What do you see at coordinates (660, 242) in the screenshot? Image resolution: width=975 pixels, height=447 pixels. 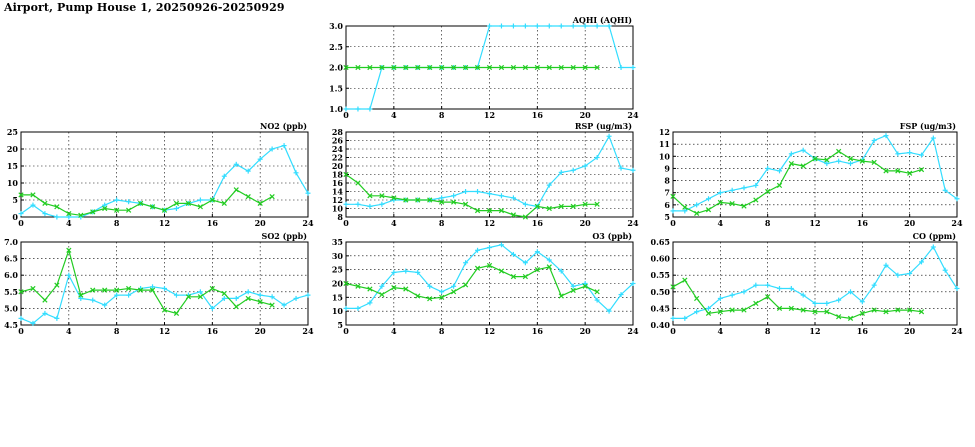 I see `y-tick-label: 0.65` at bounding box center [660, 242].